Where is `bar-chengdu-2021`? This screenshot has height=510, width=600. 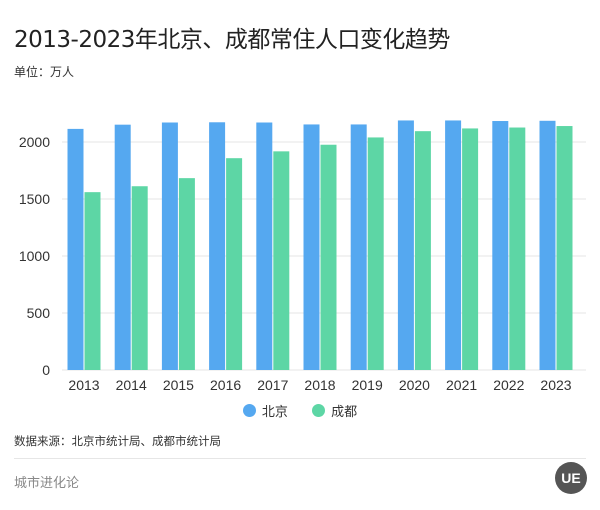
bar-chengdu-2021 is located at coordinates (470, 249).